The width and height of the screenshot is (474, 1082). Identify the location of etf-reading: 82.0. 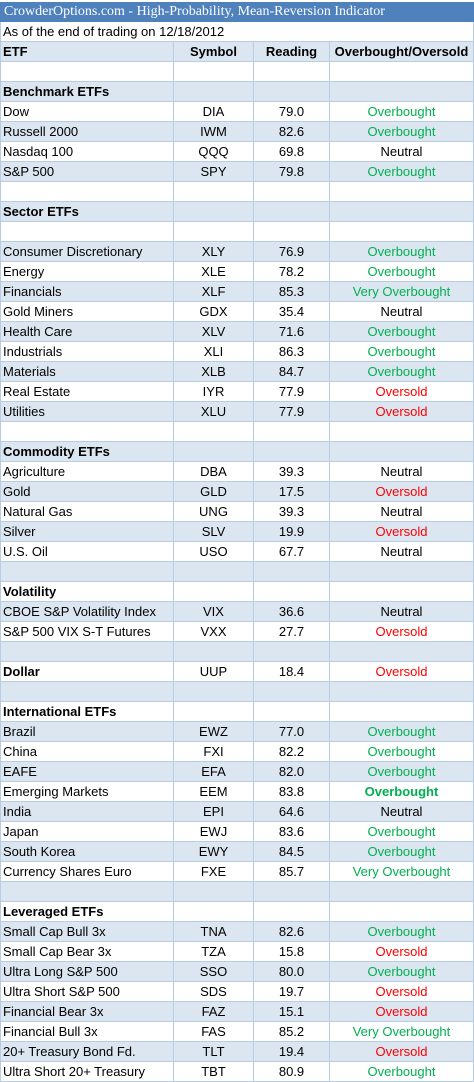
(292, 772).